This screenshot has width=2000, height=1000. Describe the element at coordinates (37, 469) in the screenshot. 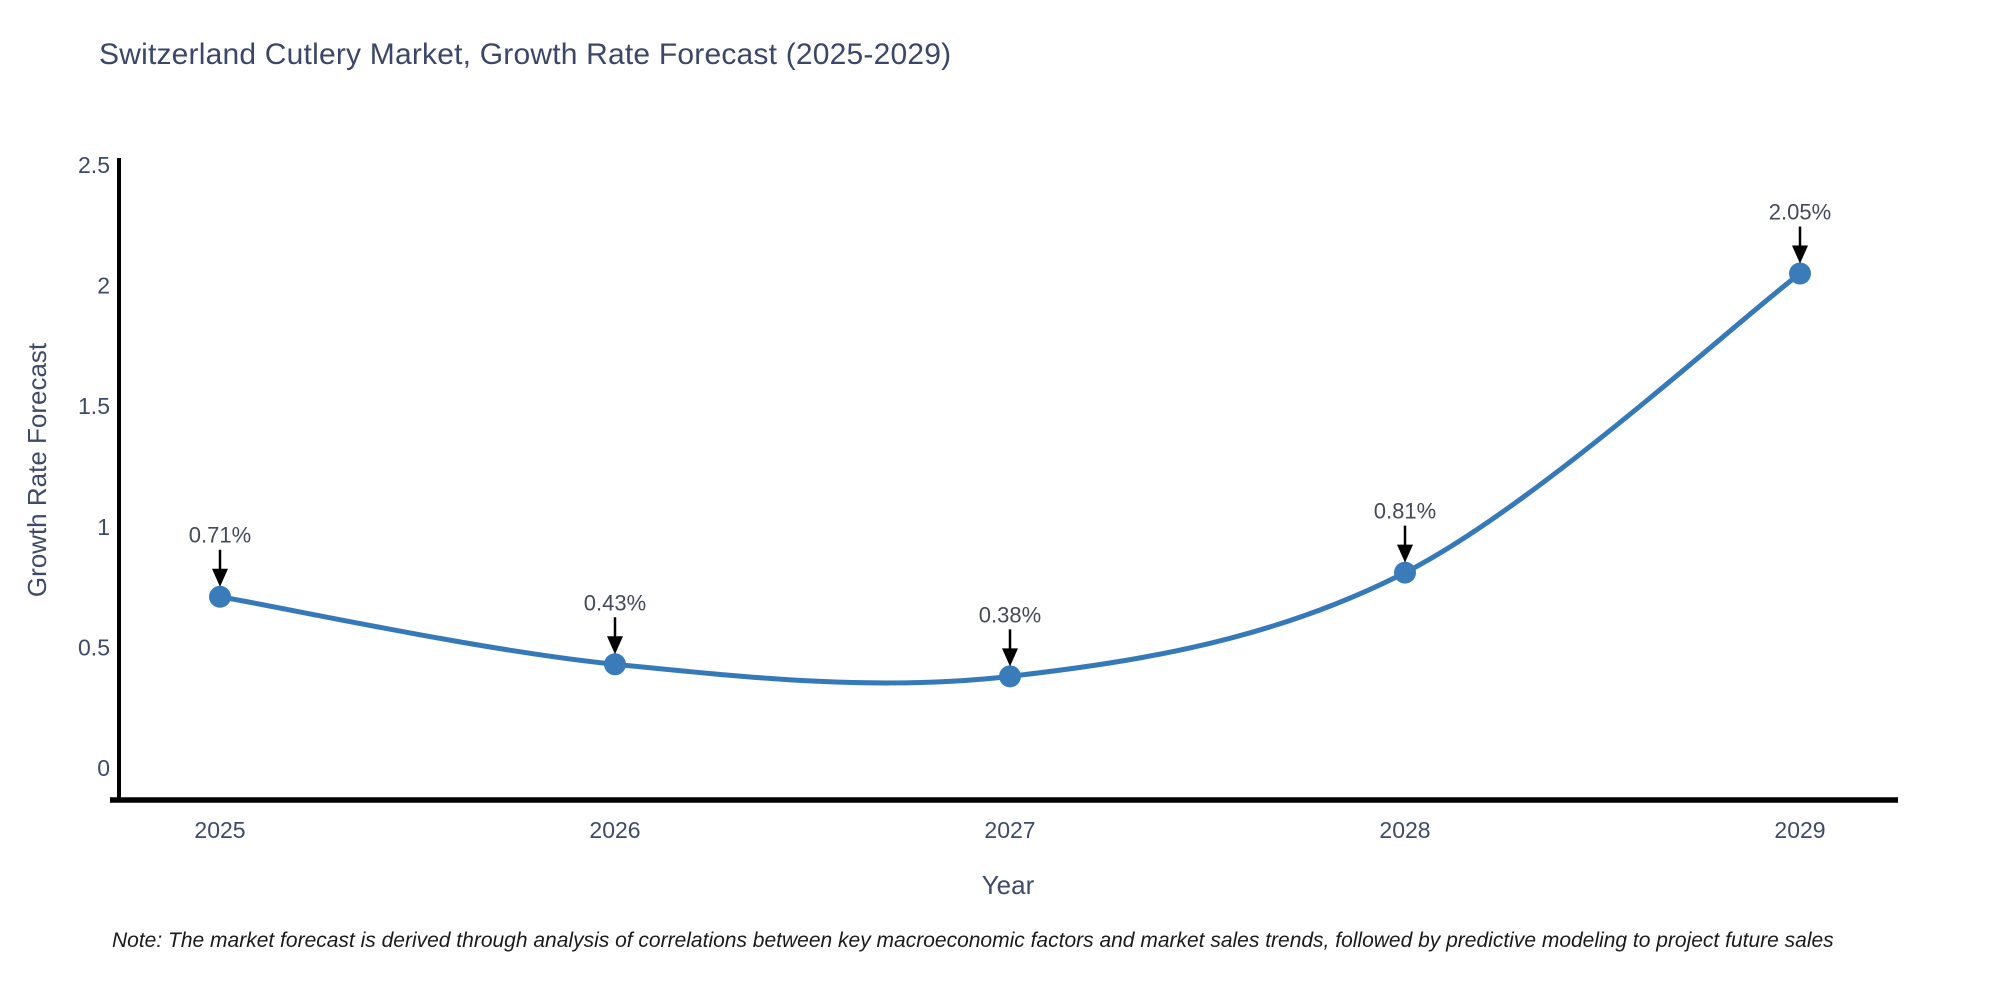

I see `y-axis-title: Growth Rate Forecast` at that location.